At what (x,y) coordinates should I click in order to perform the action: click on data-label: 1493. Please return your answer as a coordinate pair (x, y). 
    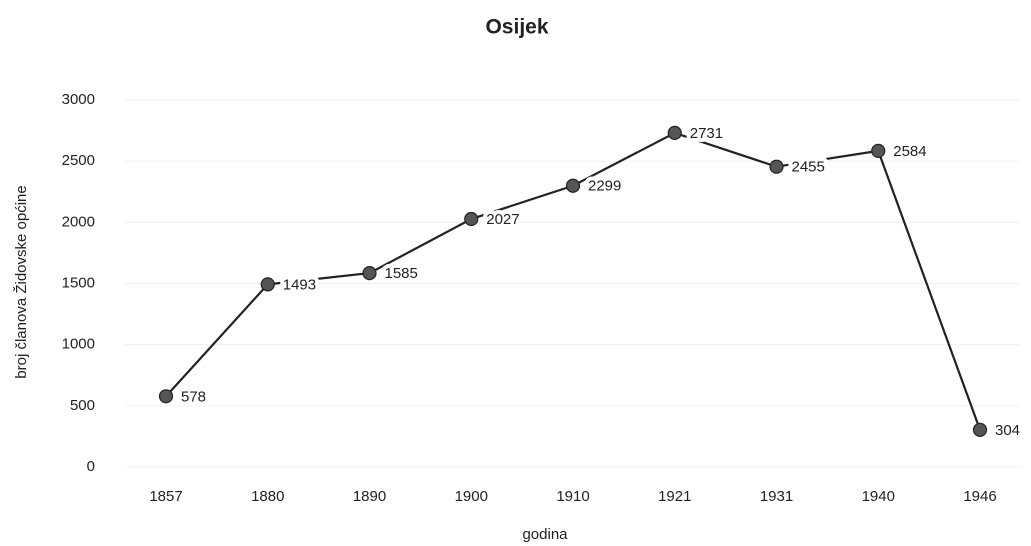
    Looking at the image, I should click on (299, 284).